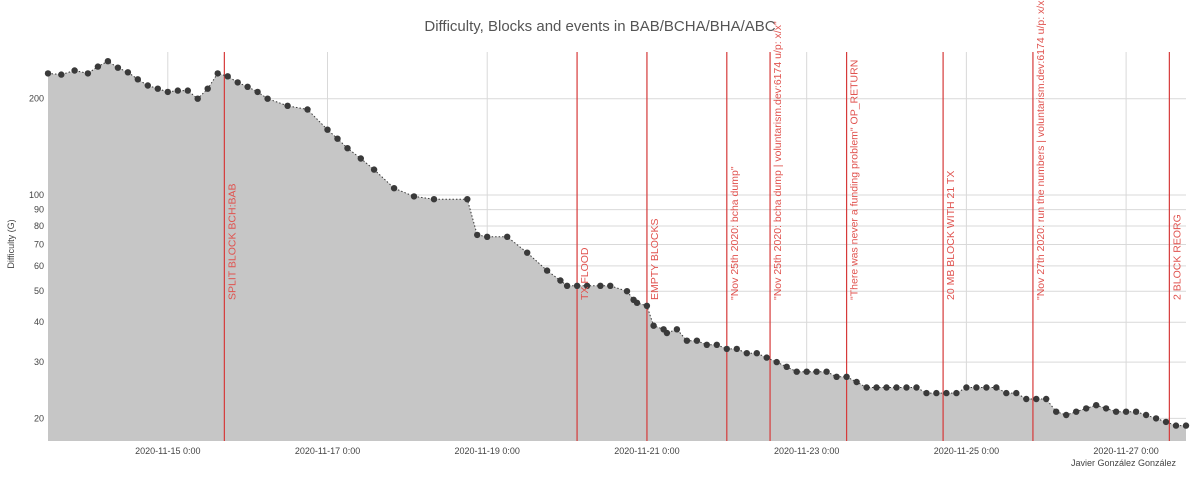 The height and width of the screenshot is (478, 1200). Describe the element at coordinates (806, 451) in the screenshot. I see `x-tick-label: 2020-11-23 0:00` at that location.